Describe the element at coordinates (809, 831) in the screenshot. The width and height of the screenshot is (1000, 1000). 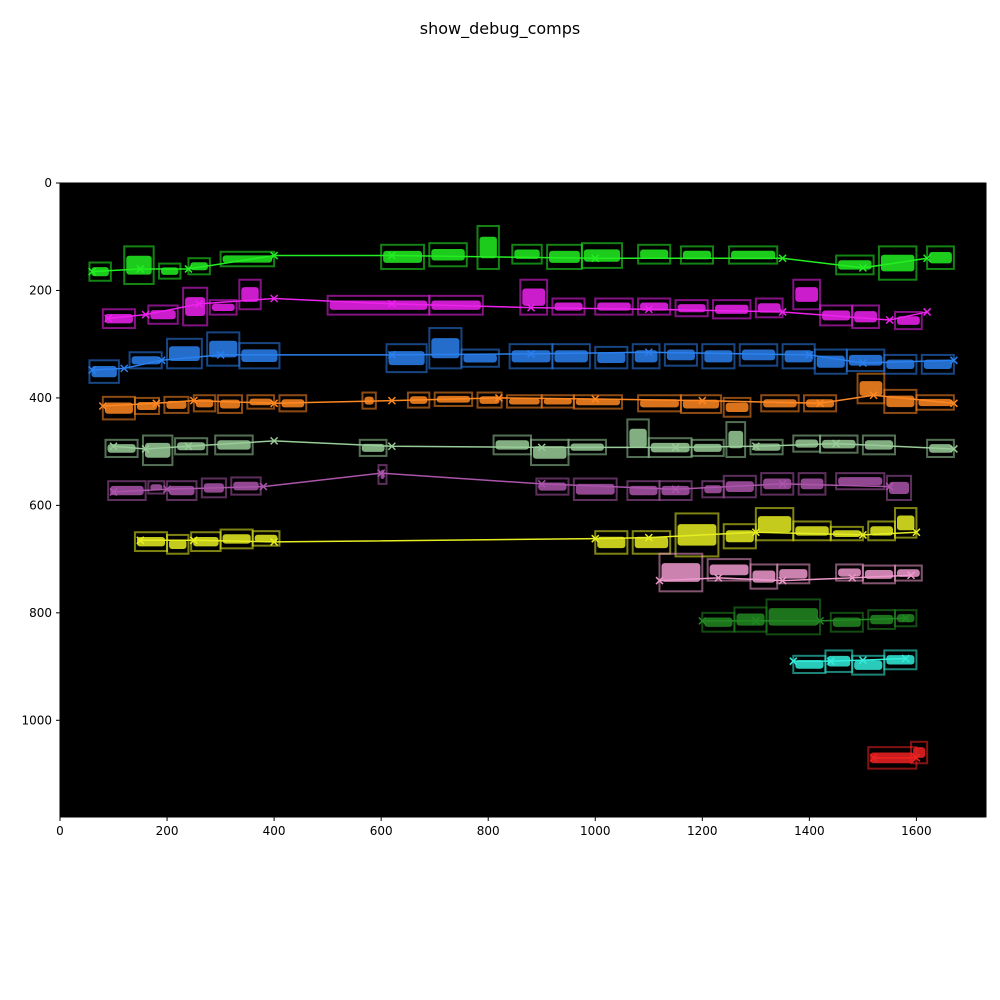
I see `x-tick-label: 1400` at that location.